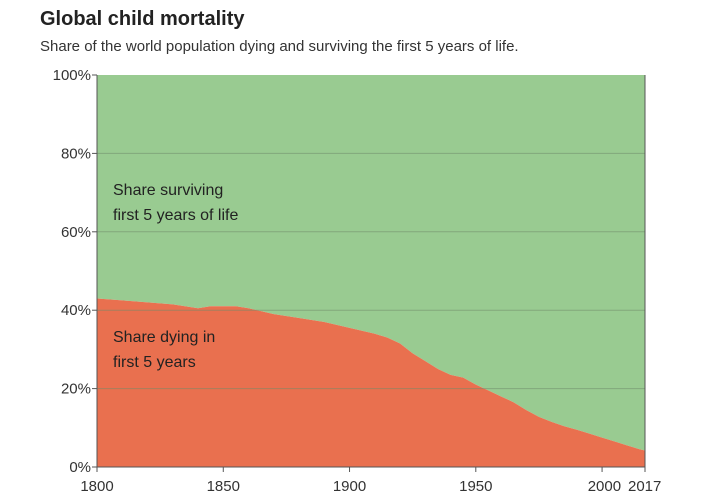 The width and height of the screenshot is (710, 497). I want to click on series-label: Share dying in, so click(164, 337).